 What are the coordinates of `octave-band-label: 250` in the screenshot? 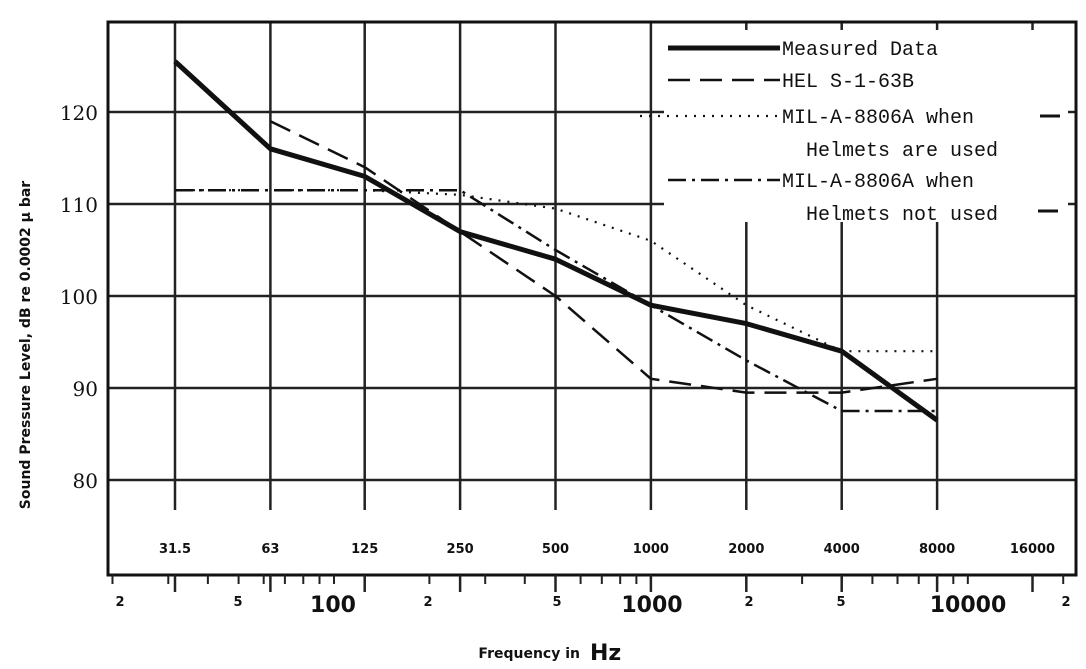 It's located at (460, 549).